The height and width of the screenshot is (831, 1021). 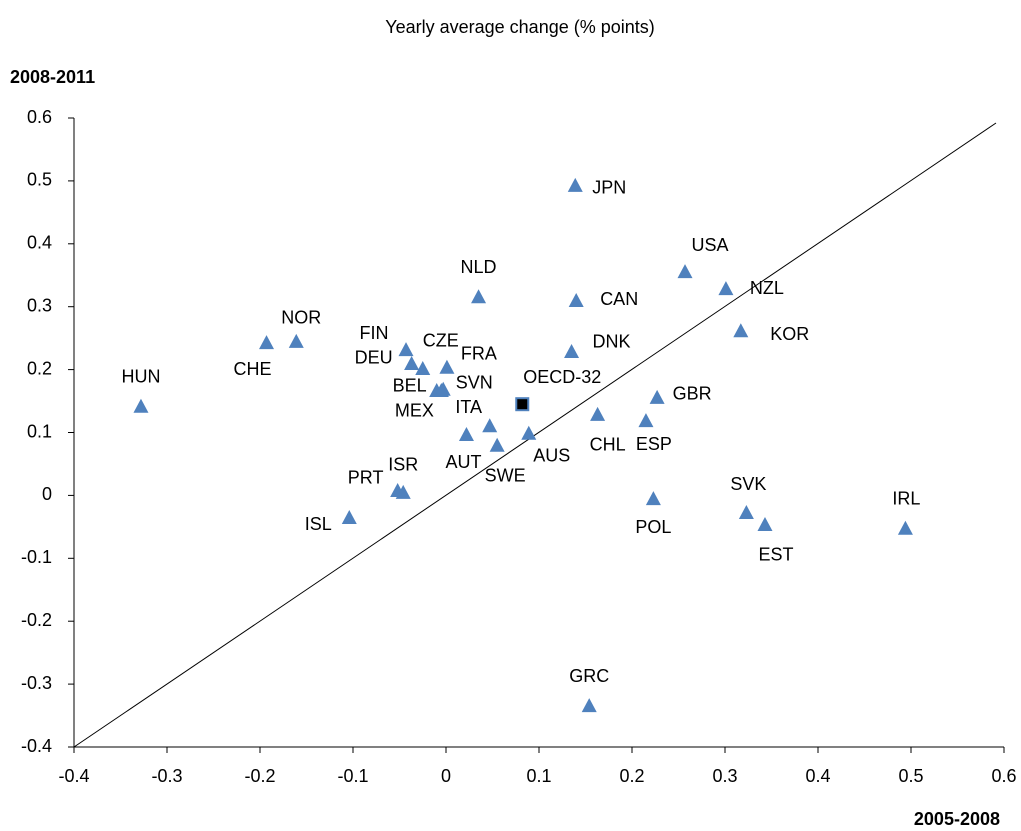 I want to click on point-label: FIN, so click(x=374, y=333).